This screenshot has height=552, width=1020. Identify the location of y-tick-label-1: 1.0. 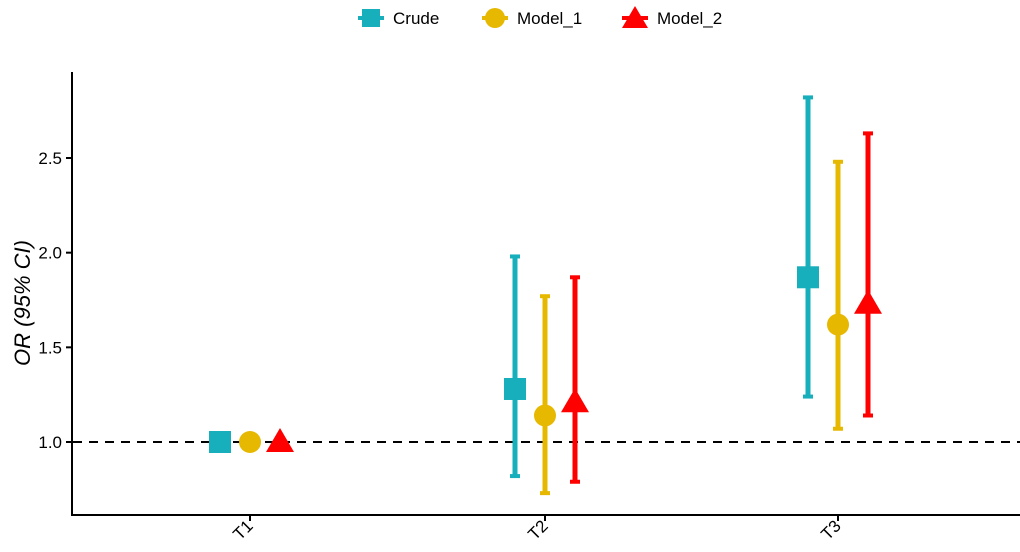
(50, 442).